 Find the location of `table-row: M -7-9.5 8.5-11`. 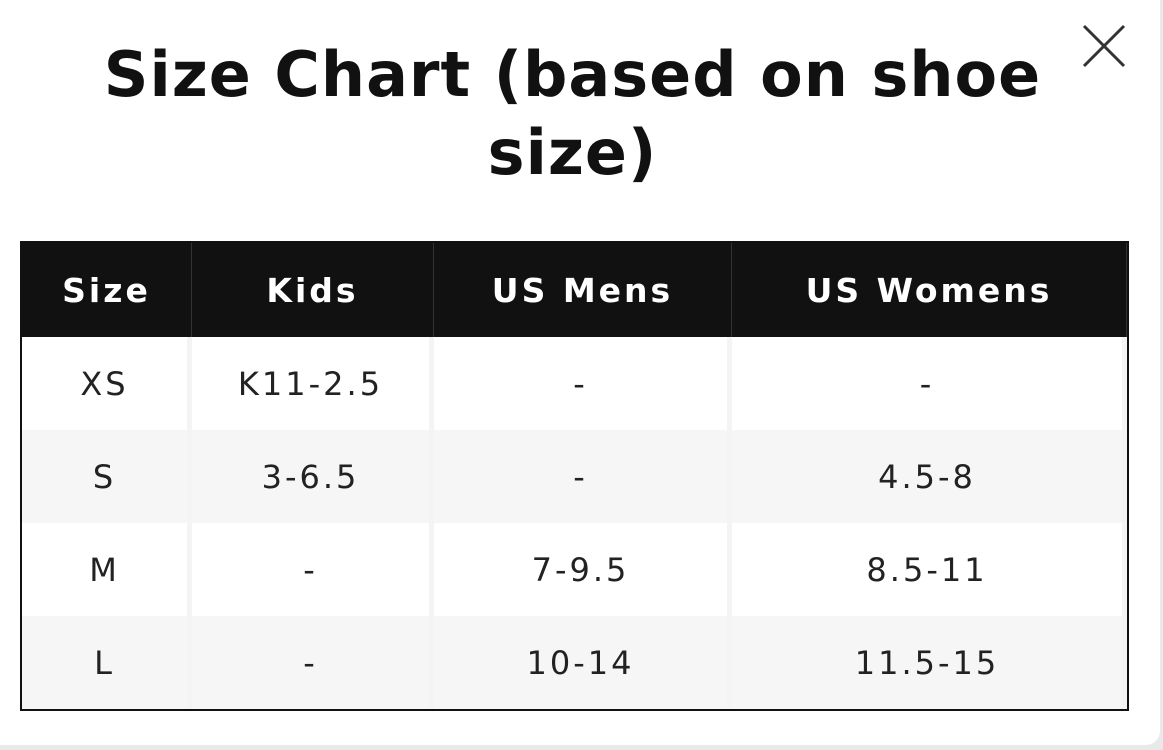

table-row: M -7-9.5 8.5-11 is located at coordinates (574, 569).